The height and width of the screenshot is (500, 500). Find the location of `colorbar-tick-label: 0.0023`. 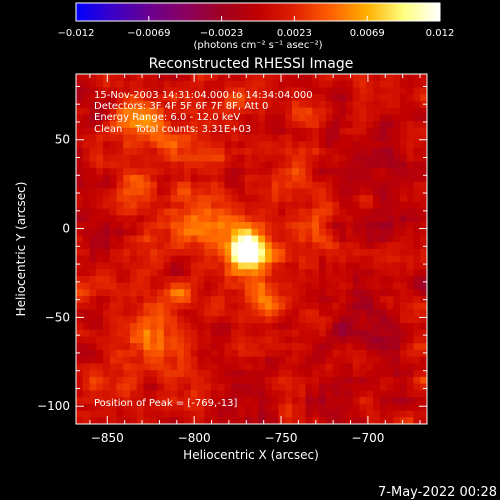

colorbar-tick-label: 0.0023 is located at coordinates (294, 33).